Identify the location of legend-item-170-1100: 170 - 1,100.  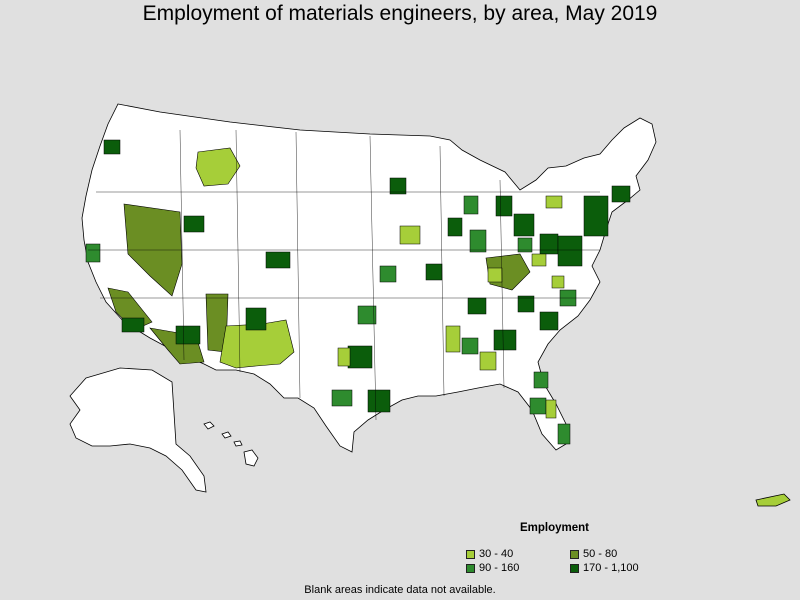
(604, 568).